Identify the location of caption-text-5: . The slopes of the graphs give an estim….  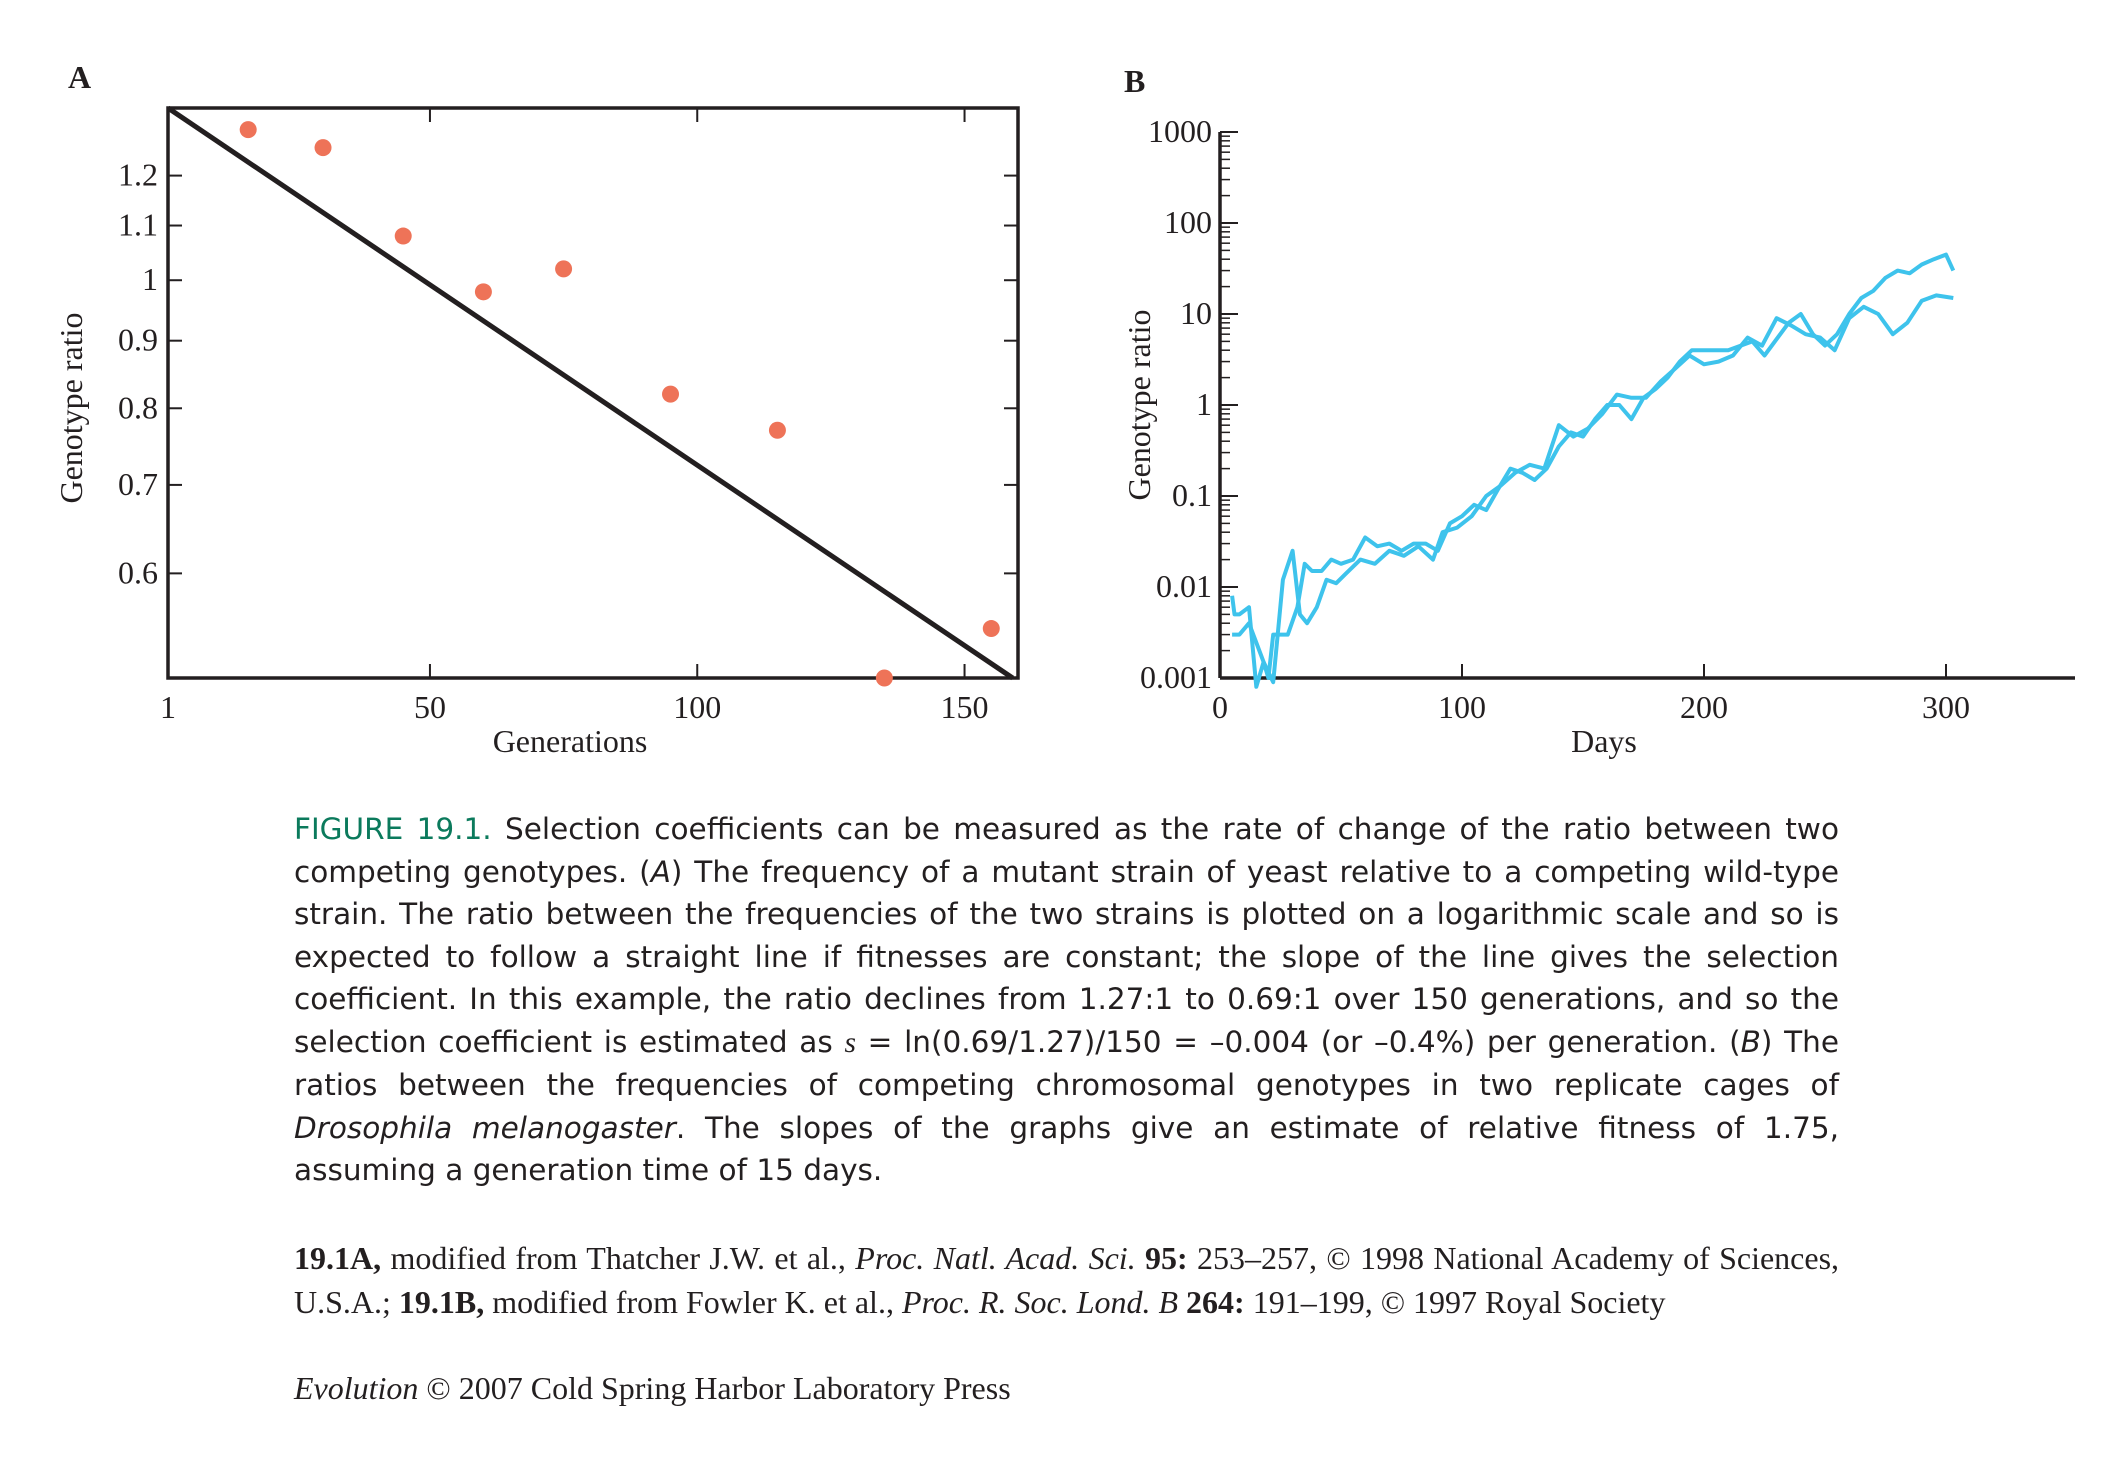
(1066, 1149).